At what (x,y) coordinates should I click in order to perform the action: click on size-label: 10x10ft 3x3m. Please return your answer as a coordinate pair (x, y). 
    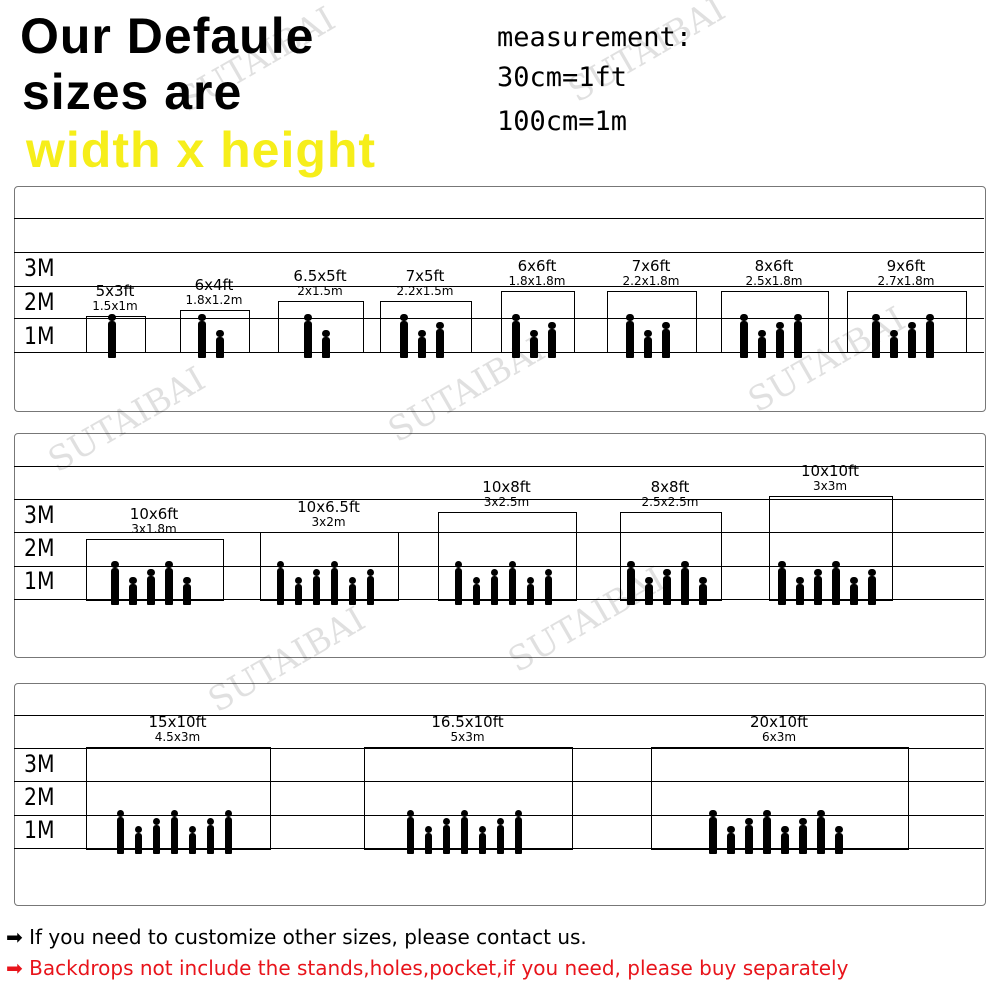
    Looking at the image, I should click on (830, 479).